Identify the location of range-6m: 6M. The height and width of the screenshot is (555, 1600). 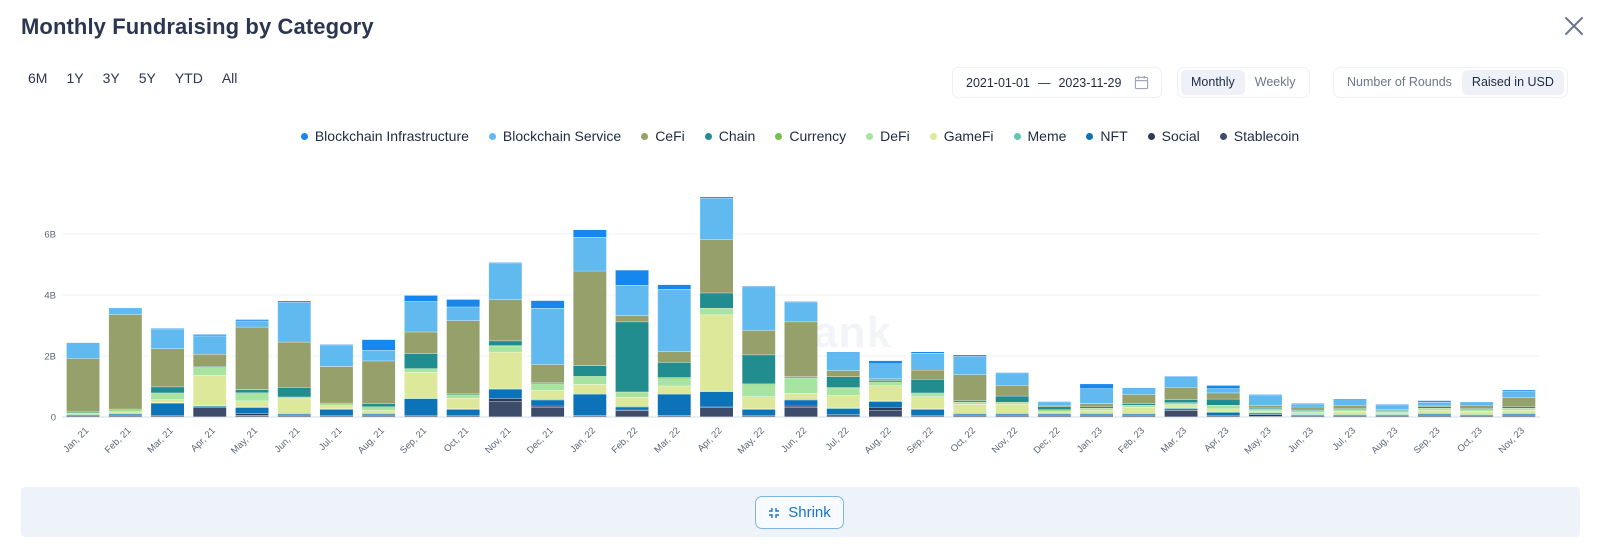
(38, 78).